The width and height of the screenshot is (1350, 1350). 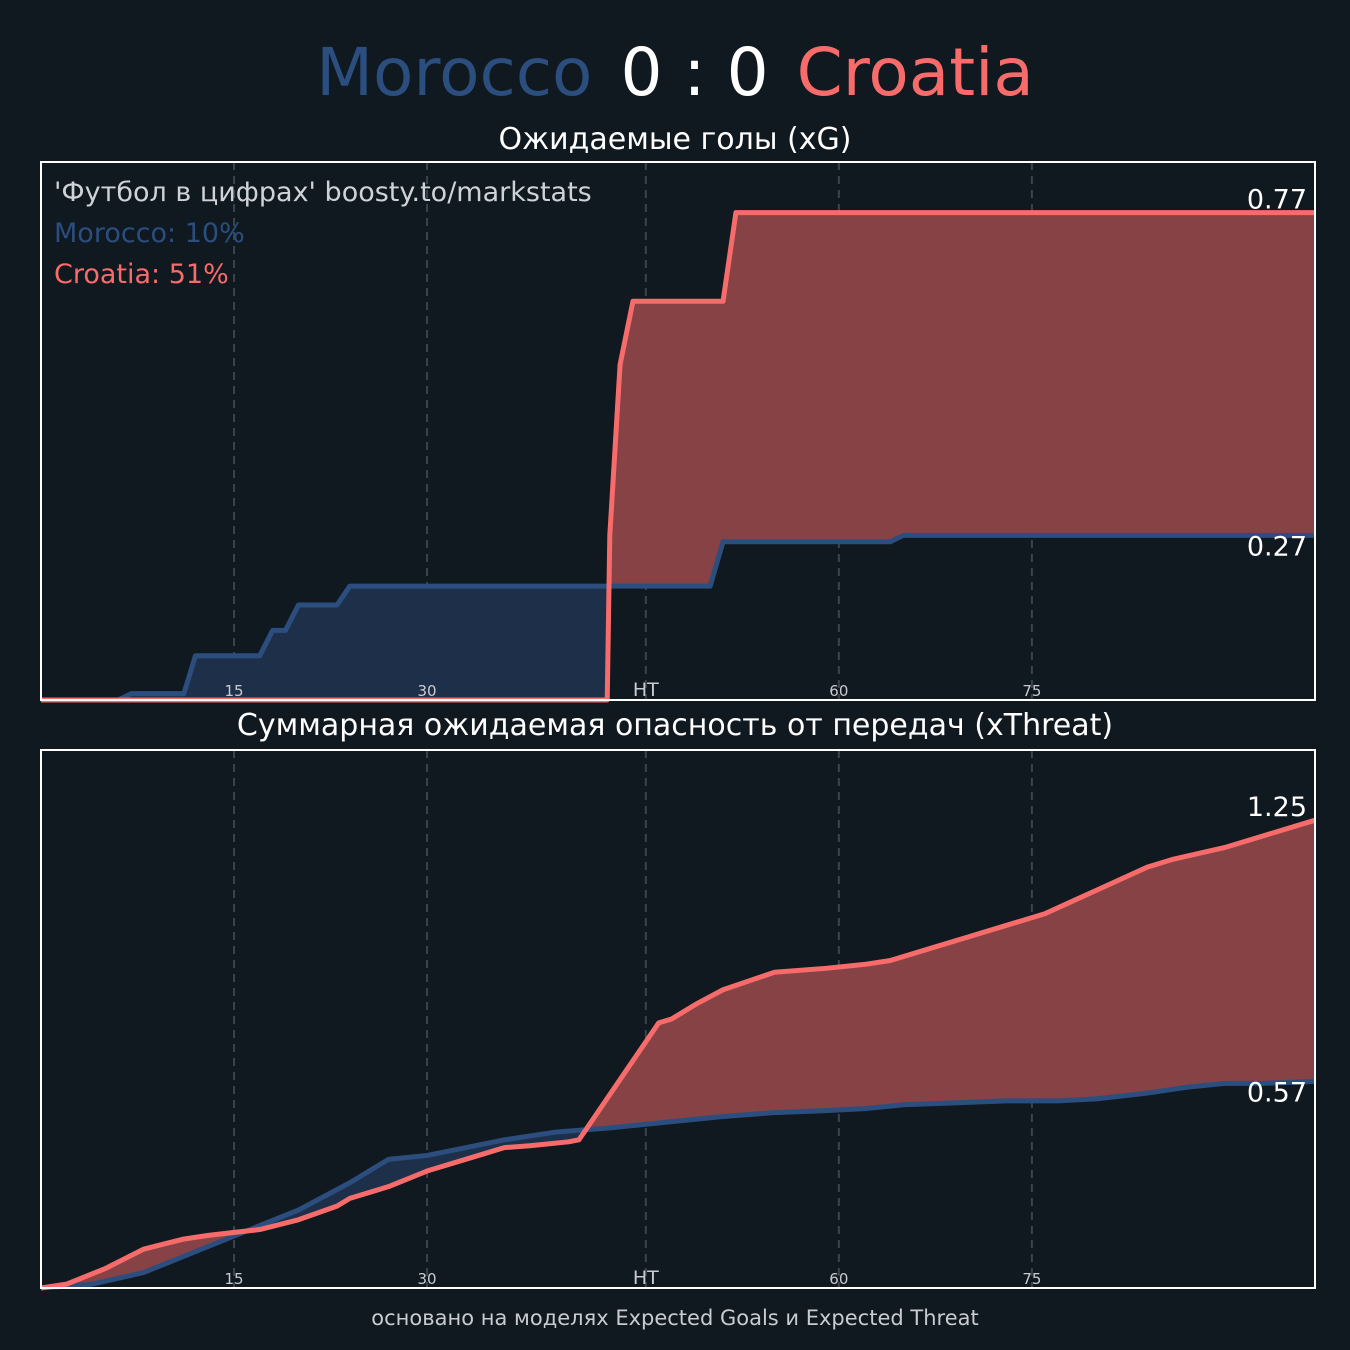 I want to click on xg-chart-title: Ожидаемые голы (xG), so click(x=675, y=139).